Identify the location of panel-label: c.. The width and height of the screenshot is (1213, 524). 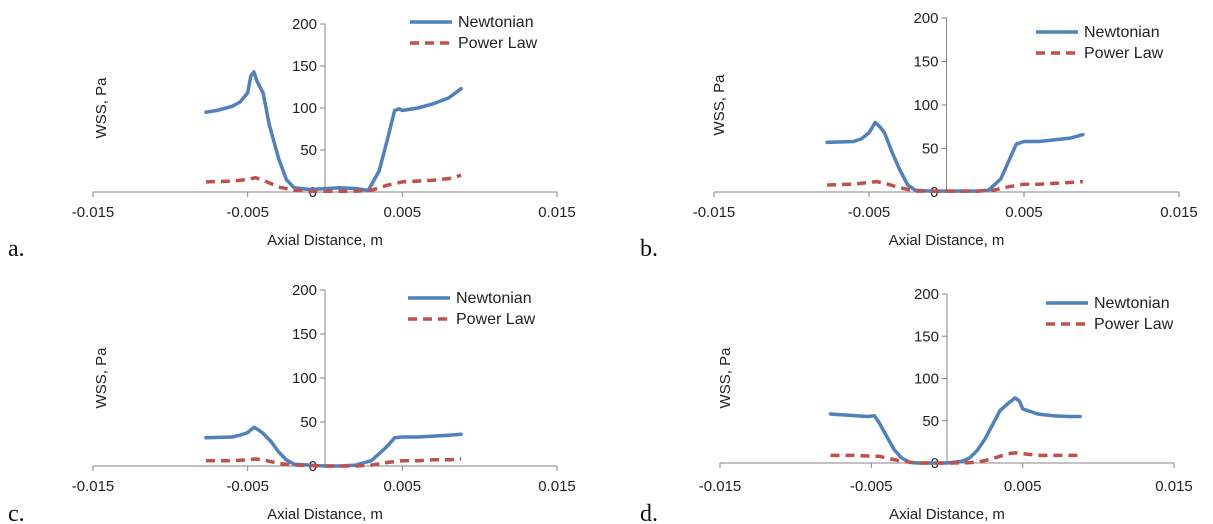
(16, 512).